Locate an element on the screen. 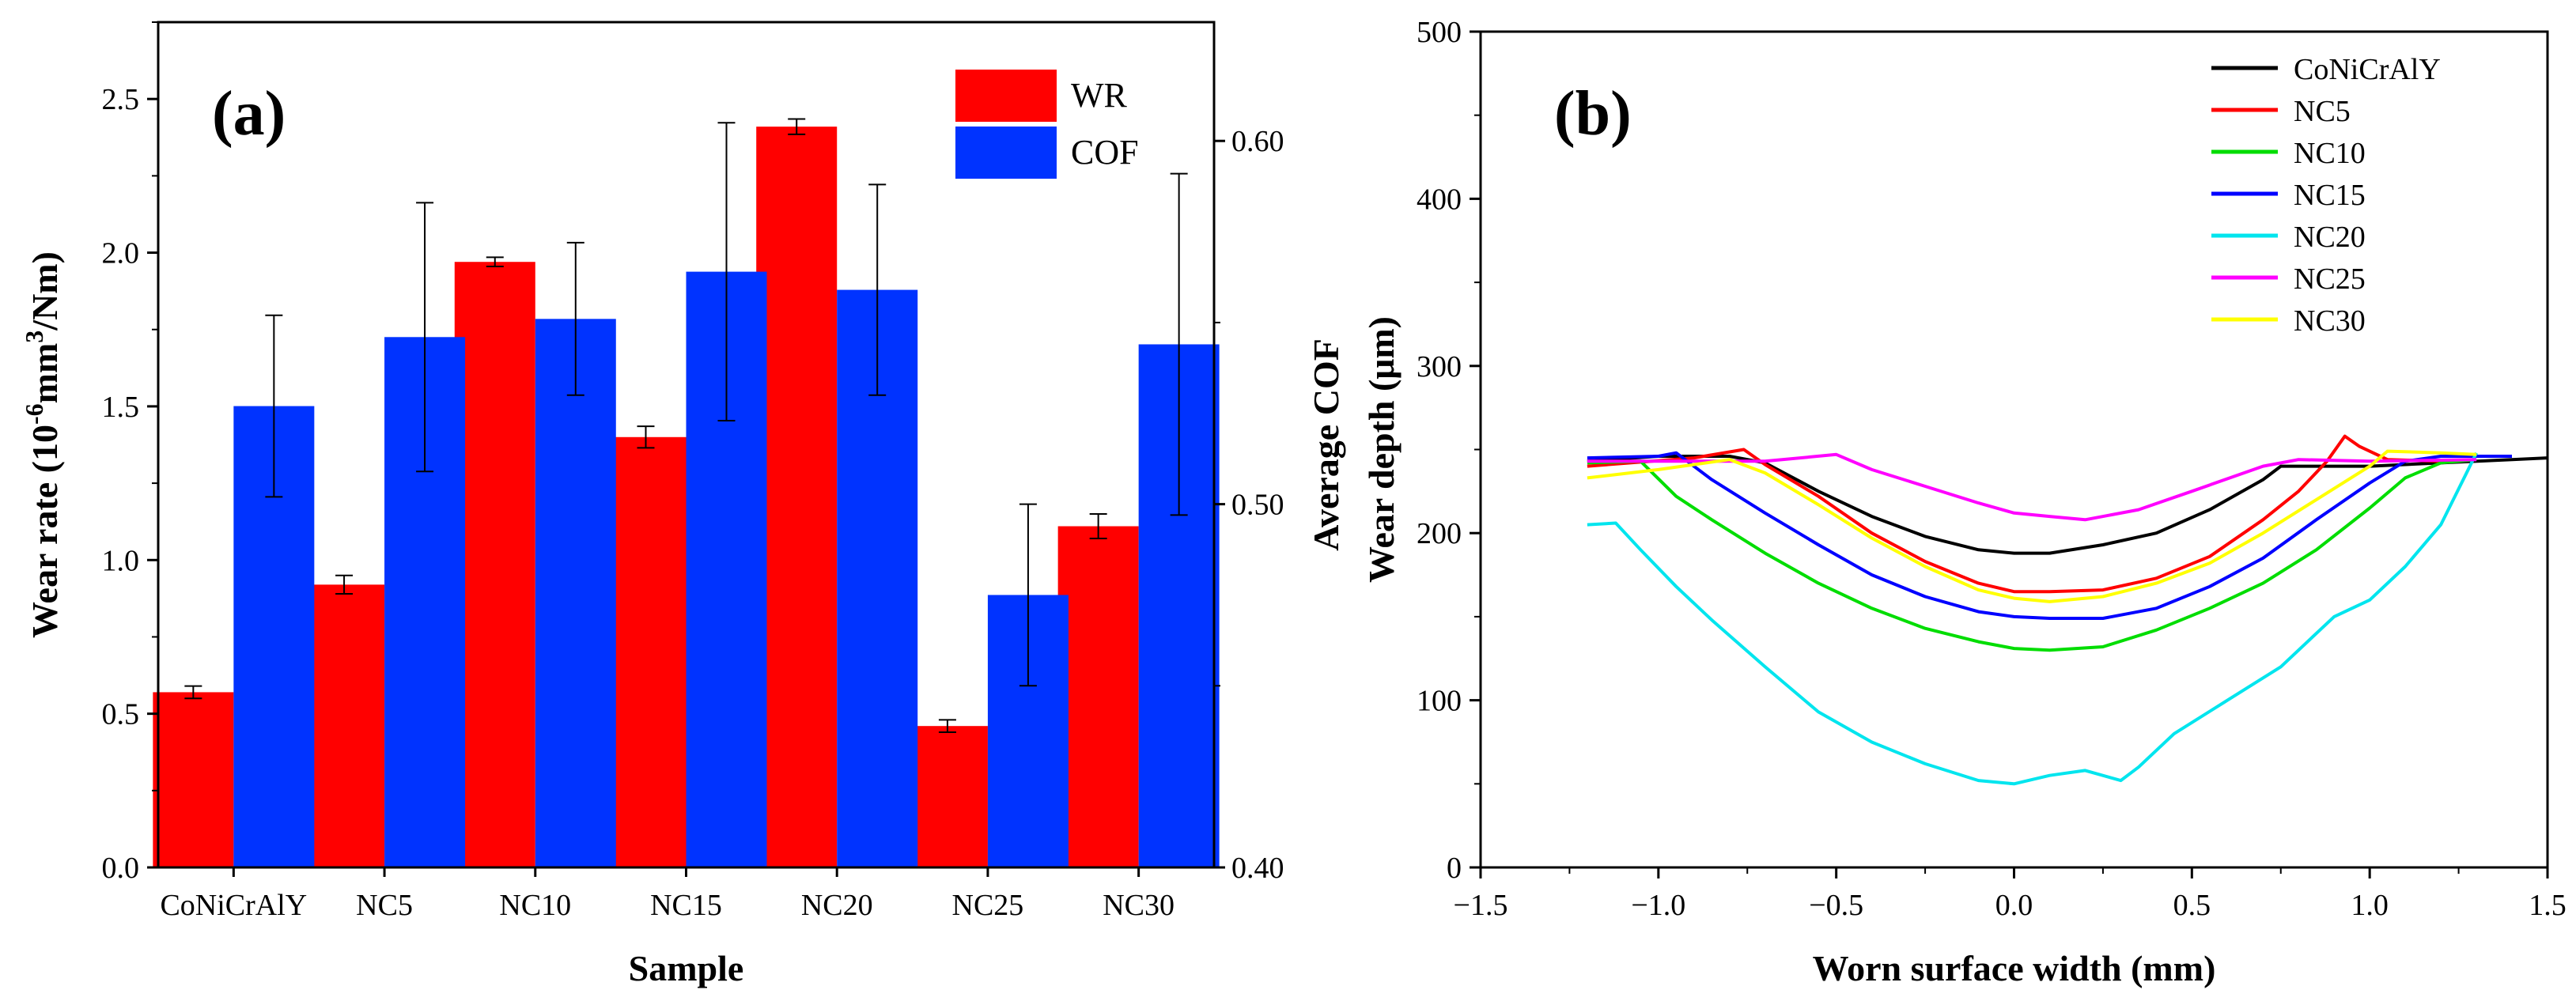 This screenshot has height=1005, width=2576. x-tick-label: −1.0 is located at coordinates (1658, 905).